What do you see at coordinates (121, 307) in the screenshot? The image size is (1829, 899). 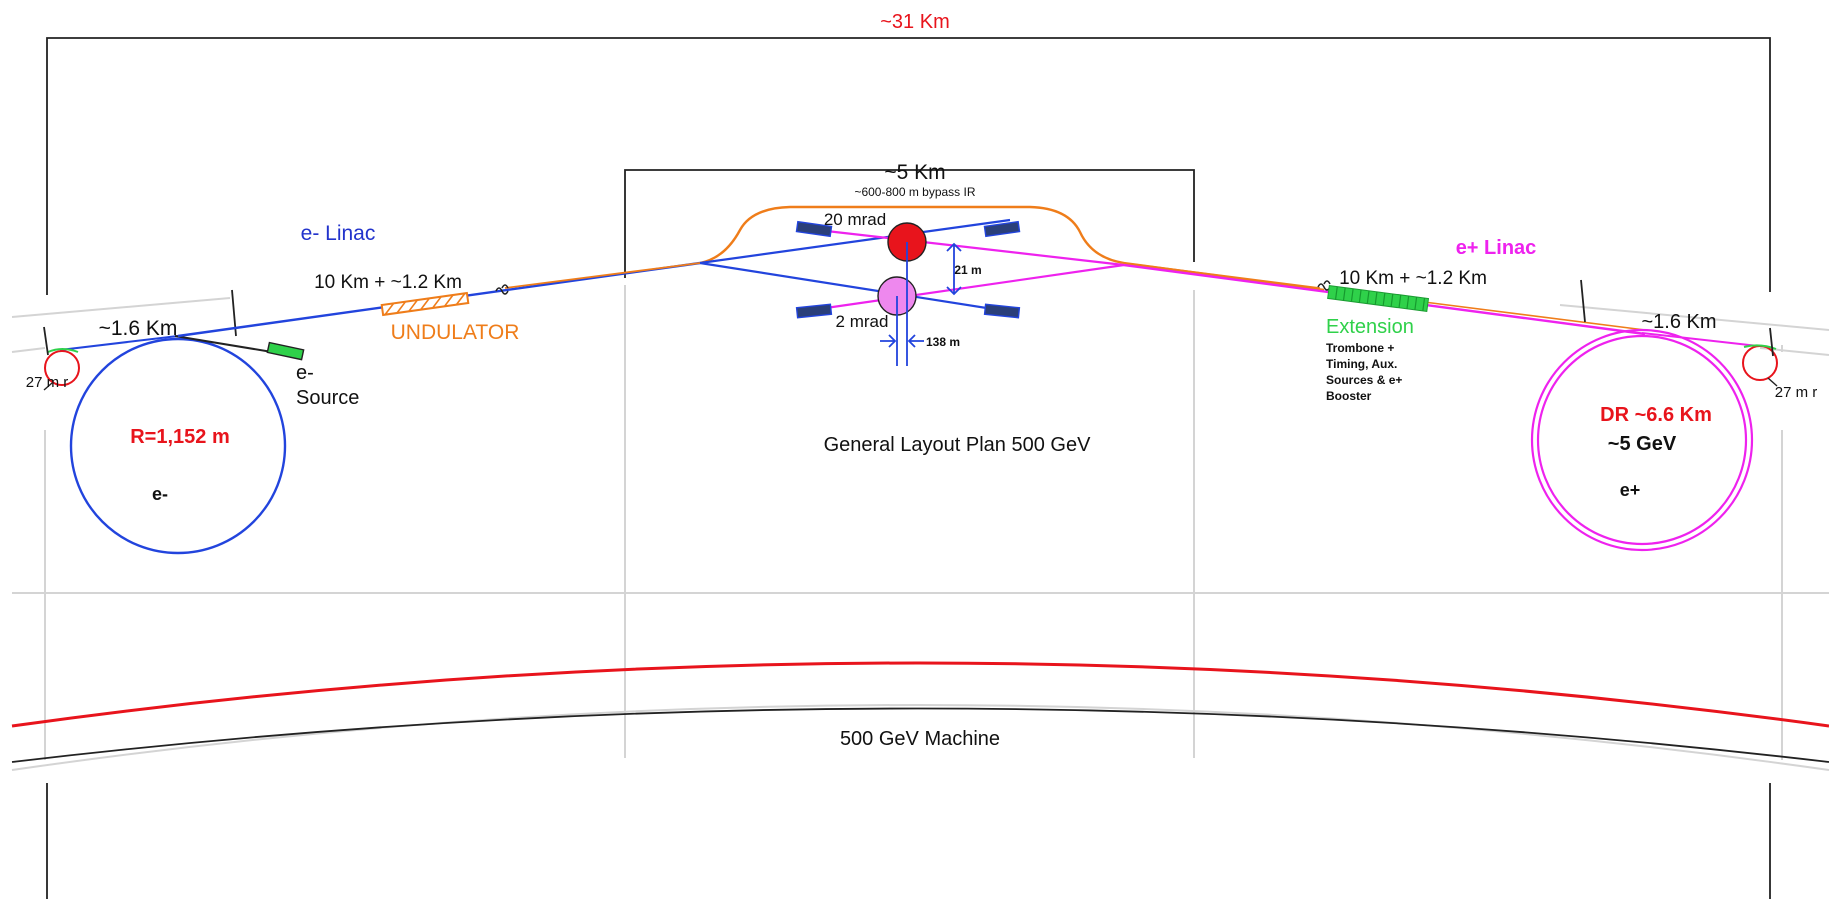 I see `grey-arc-top` at bounding box center [121, 307].